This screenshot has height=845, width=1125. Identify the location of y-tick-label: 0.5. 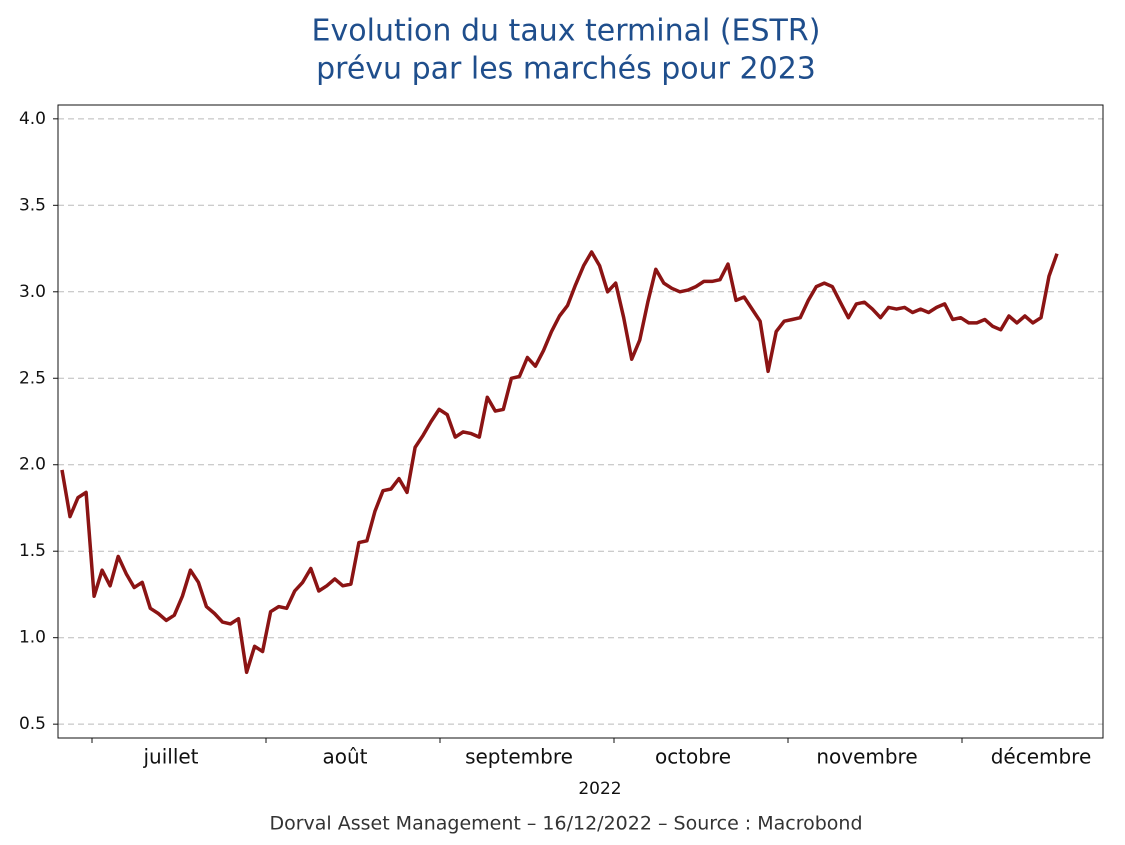
(32, 724).